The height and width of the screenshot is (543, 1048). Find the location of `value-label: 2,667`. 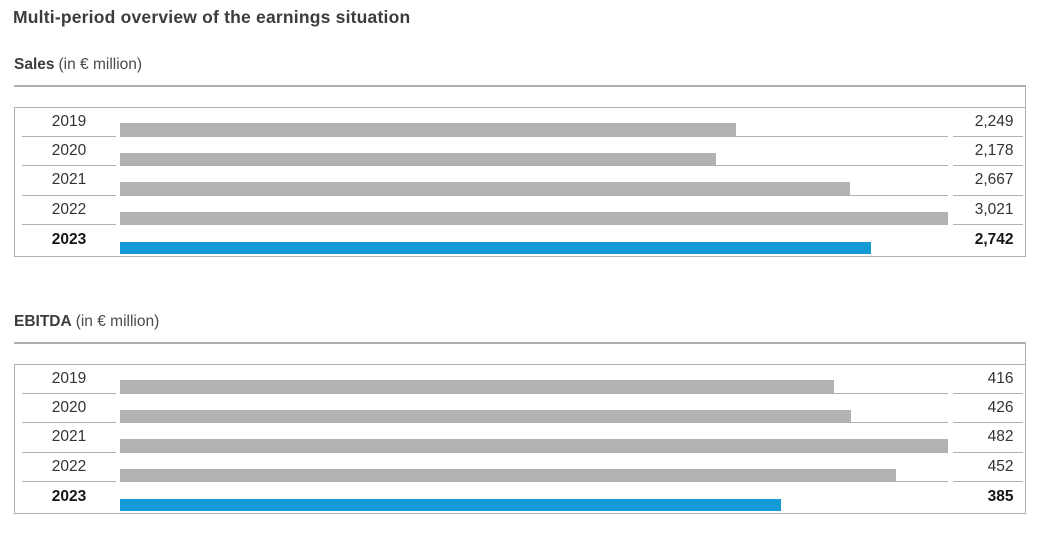

value-label: 2,667 is located at coordinates (987, 181).